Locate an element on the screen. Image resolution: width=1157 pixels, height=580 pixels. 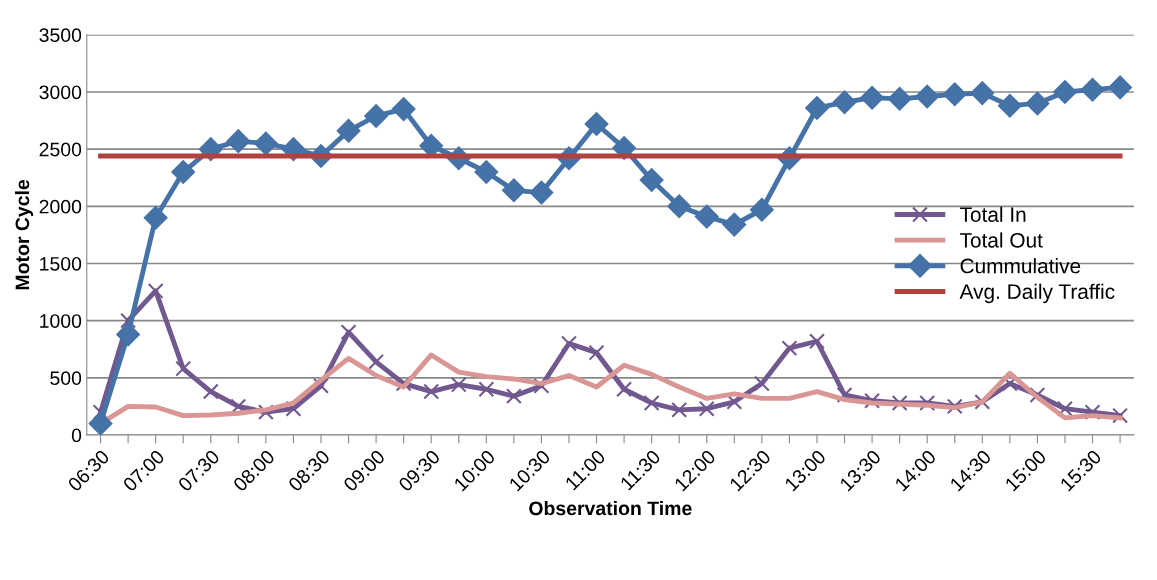
y-tick-label: 1000 is located at coordinates (61, 321).